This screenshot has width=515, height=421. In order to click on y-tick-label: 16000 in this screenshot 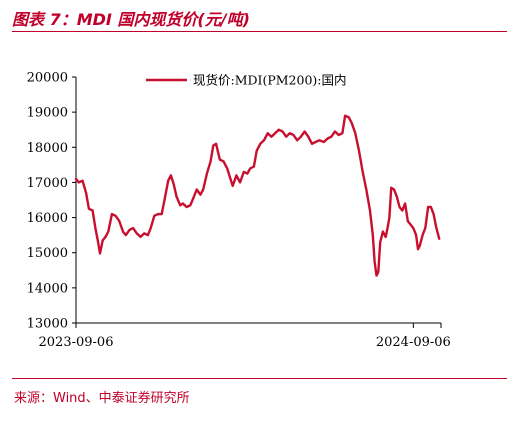, I will do `click(47, 218)`.